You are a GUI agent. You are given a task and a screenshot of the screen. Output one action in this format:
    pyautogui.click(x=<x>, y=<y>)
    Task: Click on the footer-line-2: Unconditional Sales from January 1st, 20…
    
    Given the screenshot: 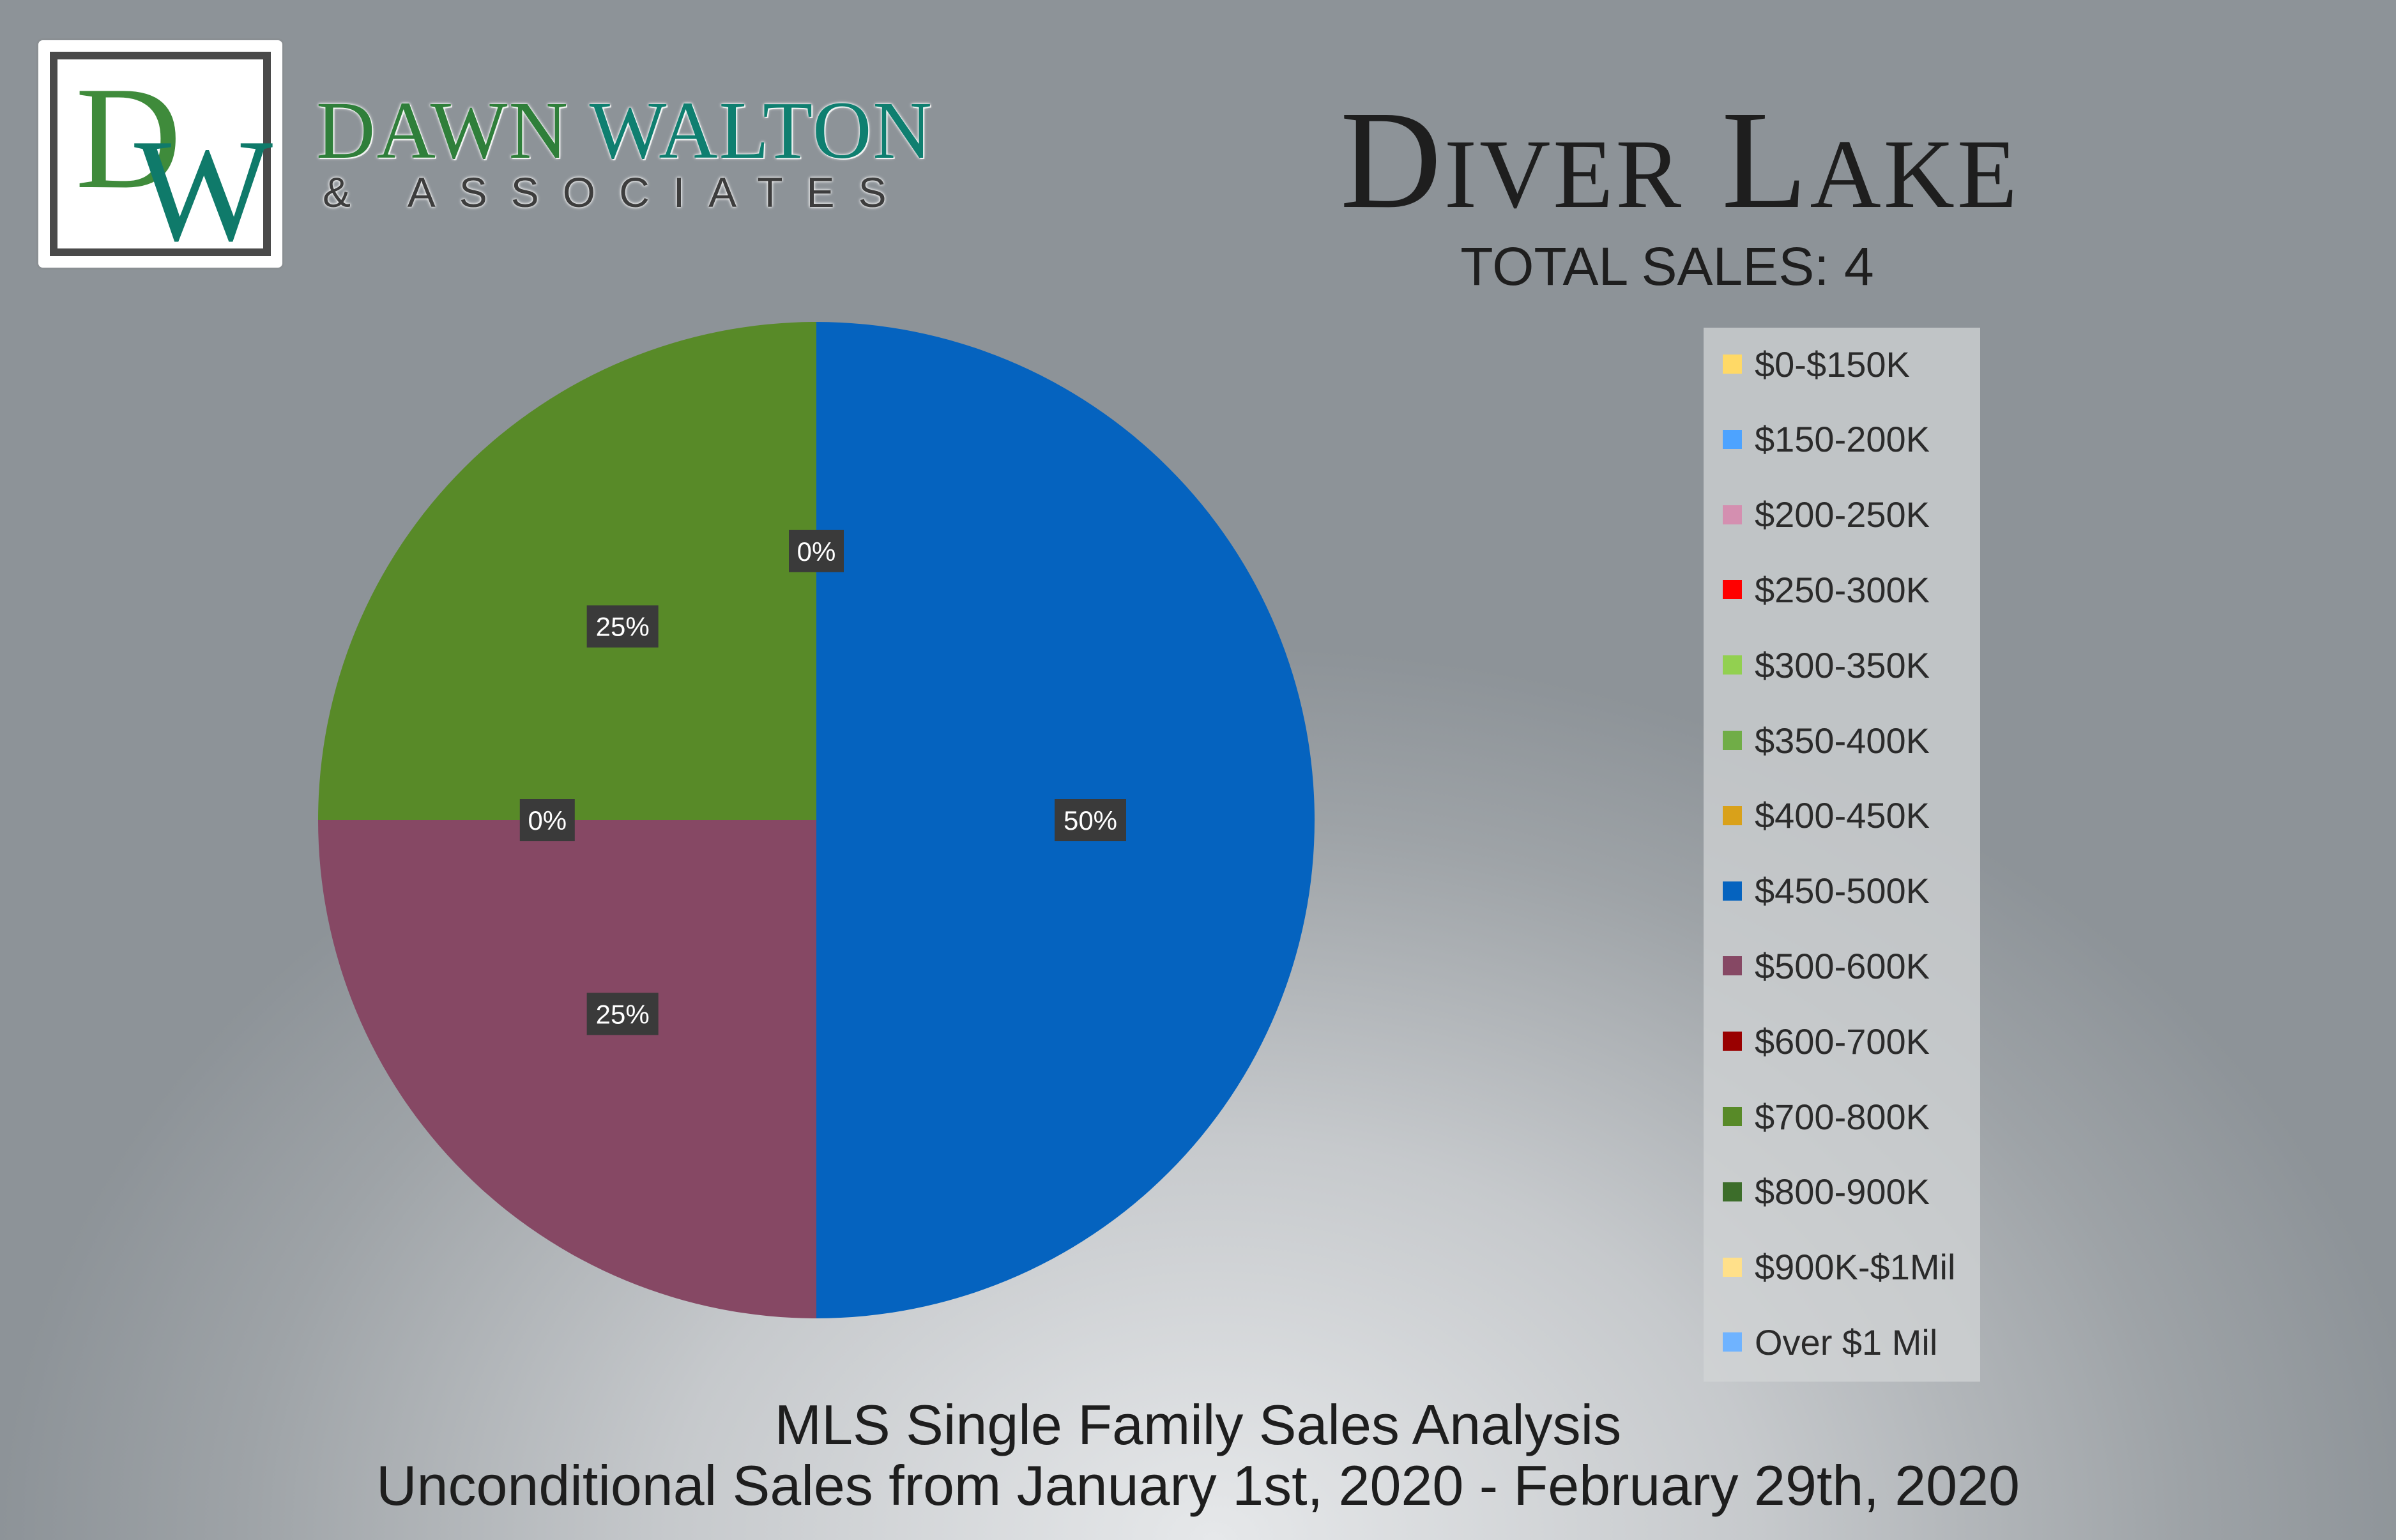 What is the action you would take?
    pyautogui.click(x=1198, y=1486)
    